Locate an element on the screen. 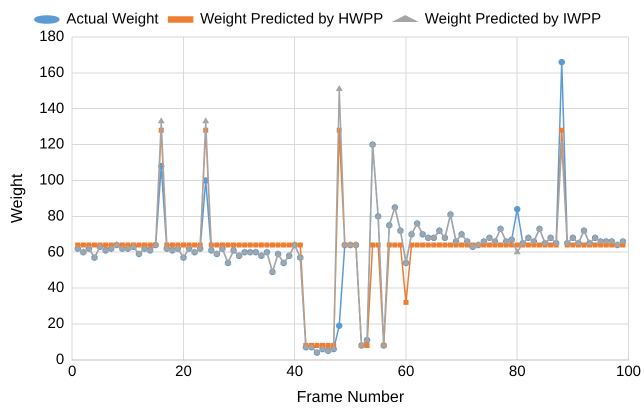 The height and width of the screenshot is (413, 644). x-tick-label: 40 is located at coordinates (295, 371).